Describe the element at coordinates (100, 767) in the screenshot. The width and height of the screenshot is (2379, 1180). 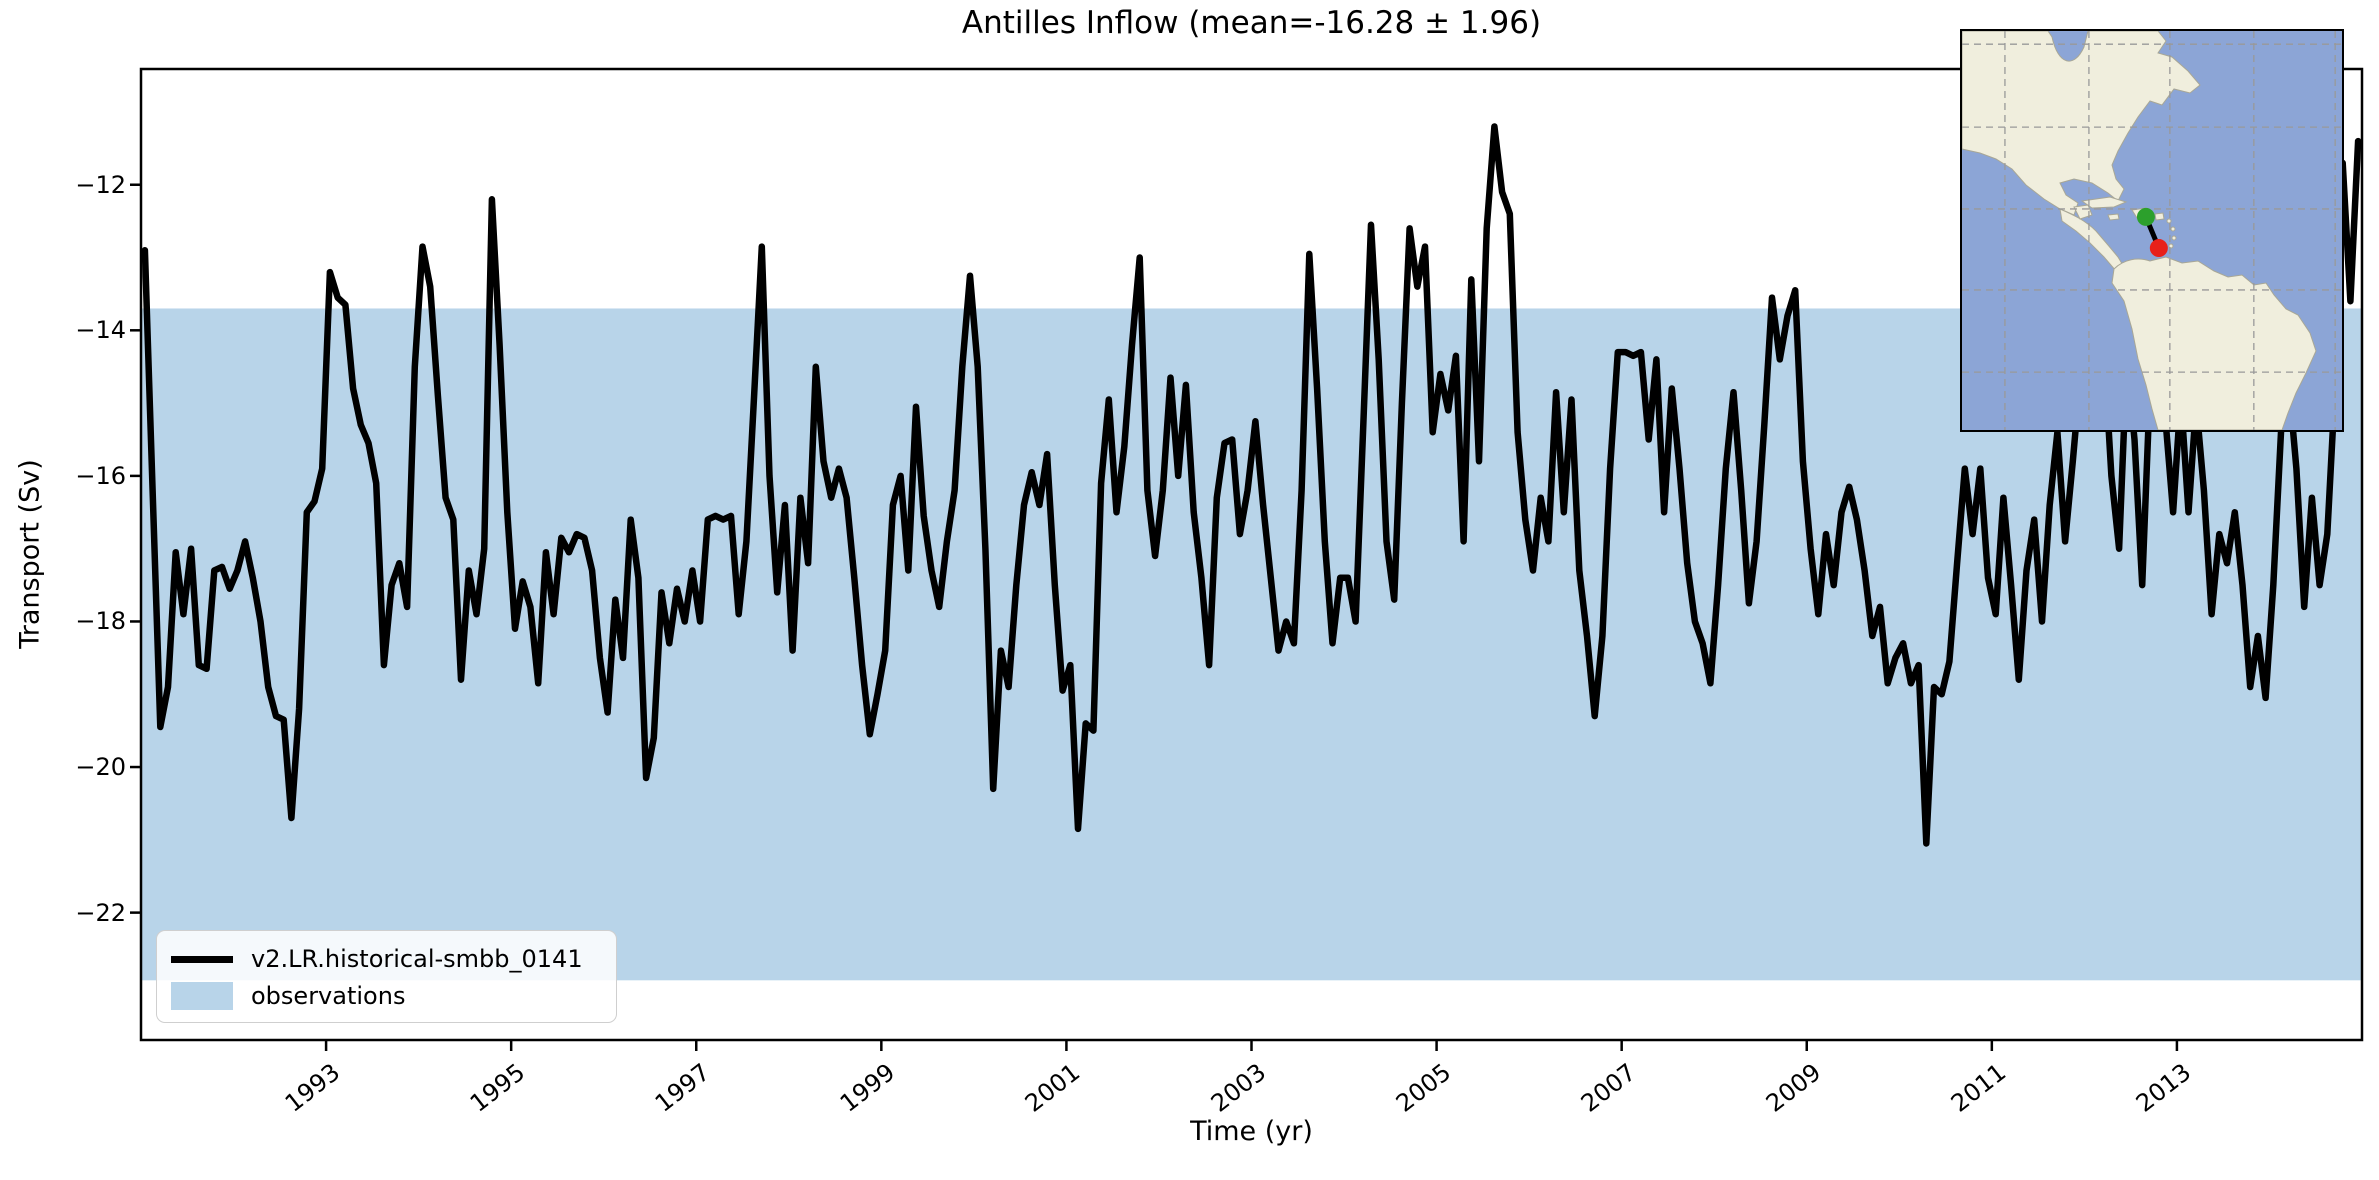
I see `y-tick-label: −20` at that location.